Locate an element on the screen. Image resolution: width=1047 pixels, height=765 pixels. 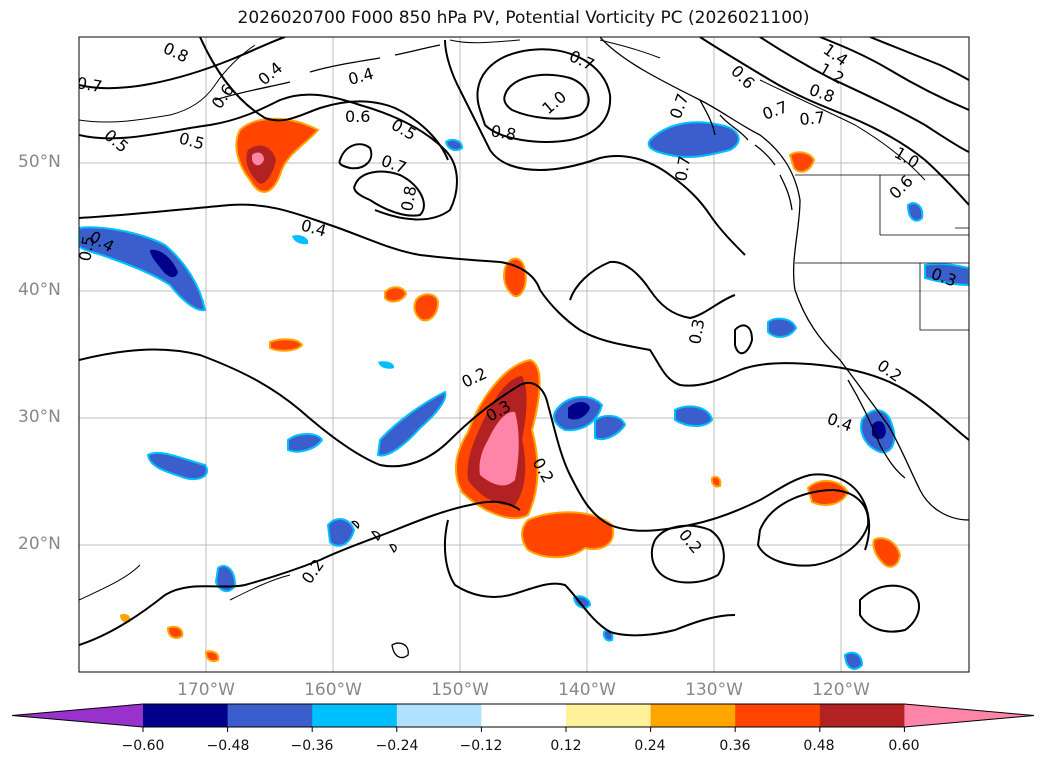
contour-0-7-ridge is located at coordinates (595, 147).